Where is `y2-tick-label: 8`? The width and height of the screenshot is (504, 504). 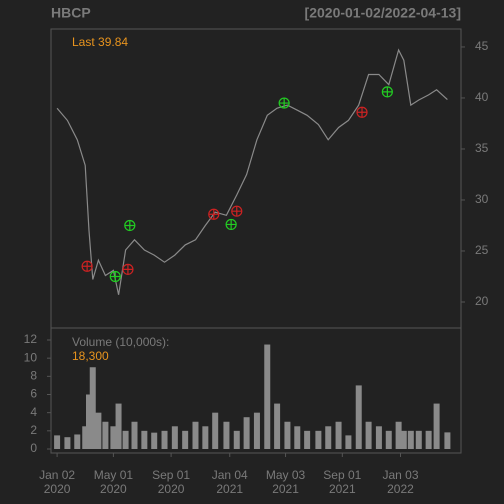 y2-tick-label: 8 is located at coordinates (33, 376).